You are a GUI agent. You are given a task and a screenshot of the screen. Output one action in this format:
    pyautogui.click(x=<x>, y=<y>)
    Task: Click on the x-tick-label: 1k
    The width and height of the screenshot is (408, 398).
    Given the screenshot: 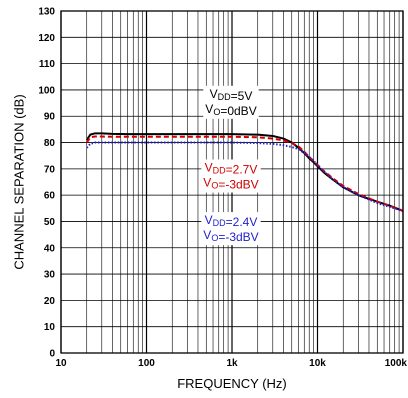 What is the action you would take?
    pyautogui.click(x=232, y=363)
    